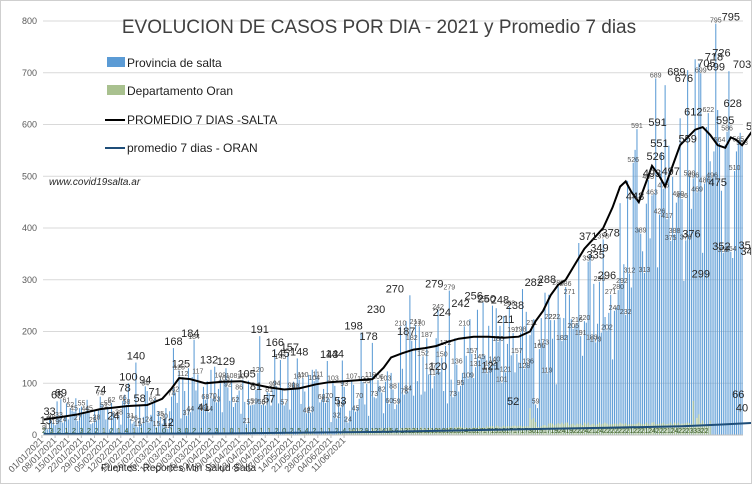 The height and width of the screenshot is (484, 752). What do you see at coordinates (284, 431) in the screenshot?
I see `data-label-oran: 0` at bounding box center [284, 431].